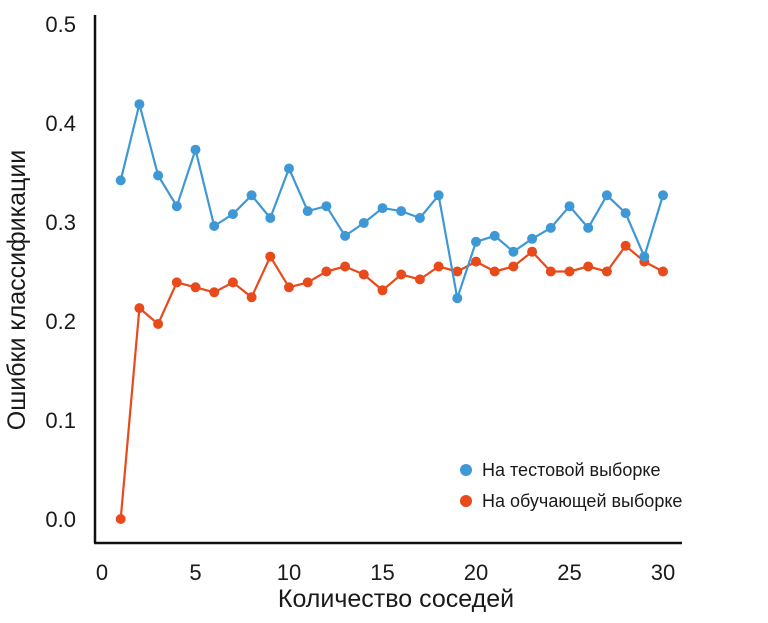  What do you see at coordinates (60, 519) in the screenshot?
I see `y-tick-label: 0.0` at bounding box center [60, 519].